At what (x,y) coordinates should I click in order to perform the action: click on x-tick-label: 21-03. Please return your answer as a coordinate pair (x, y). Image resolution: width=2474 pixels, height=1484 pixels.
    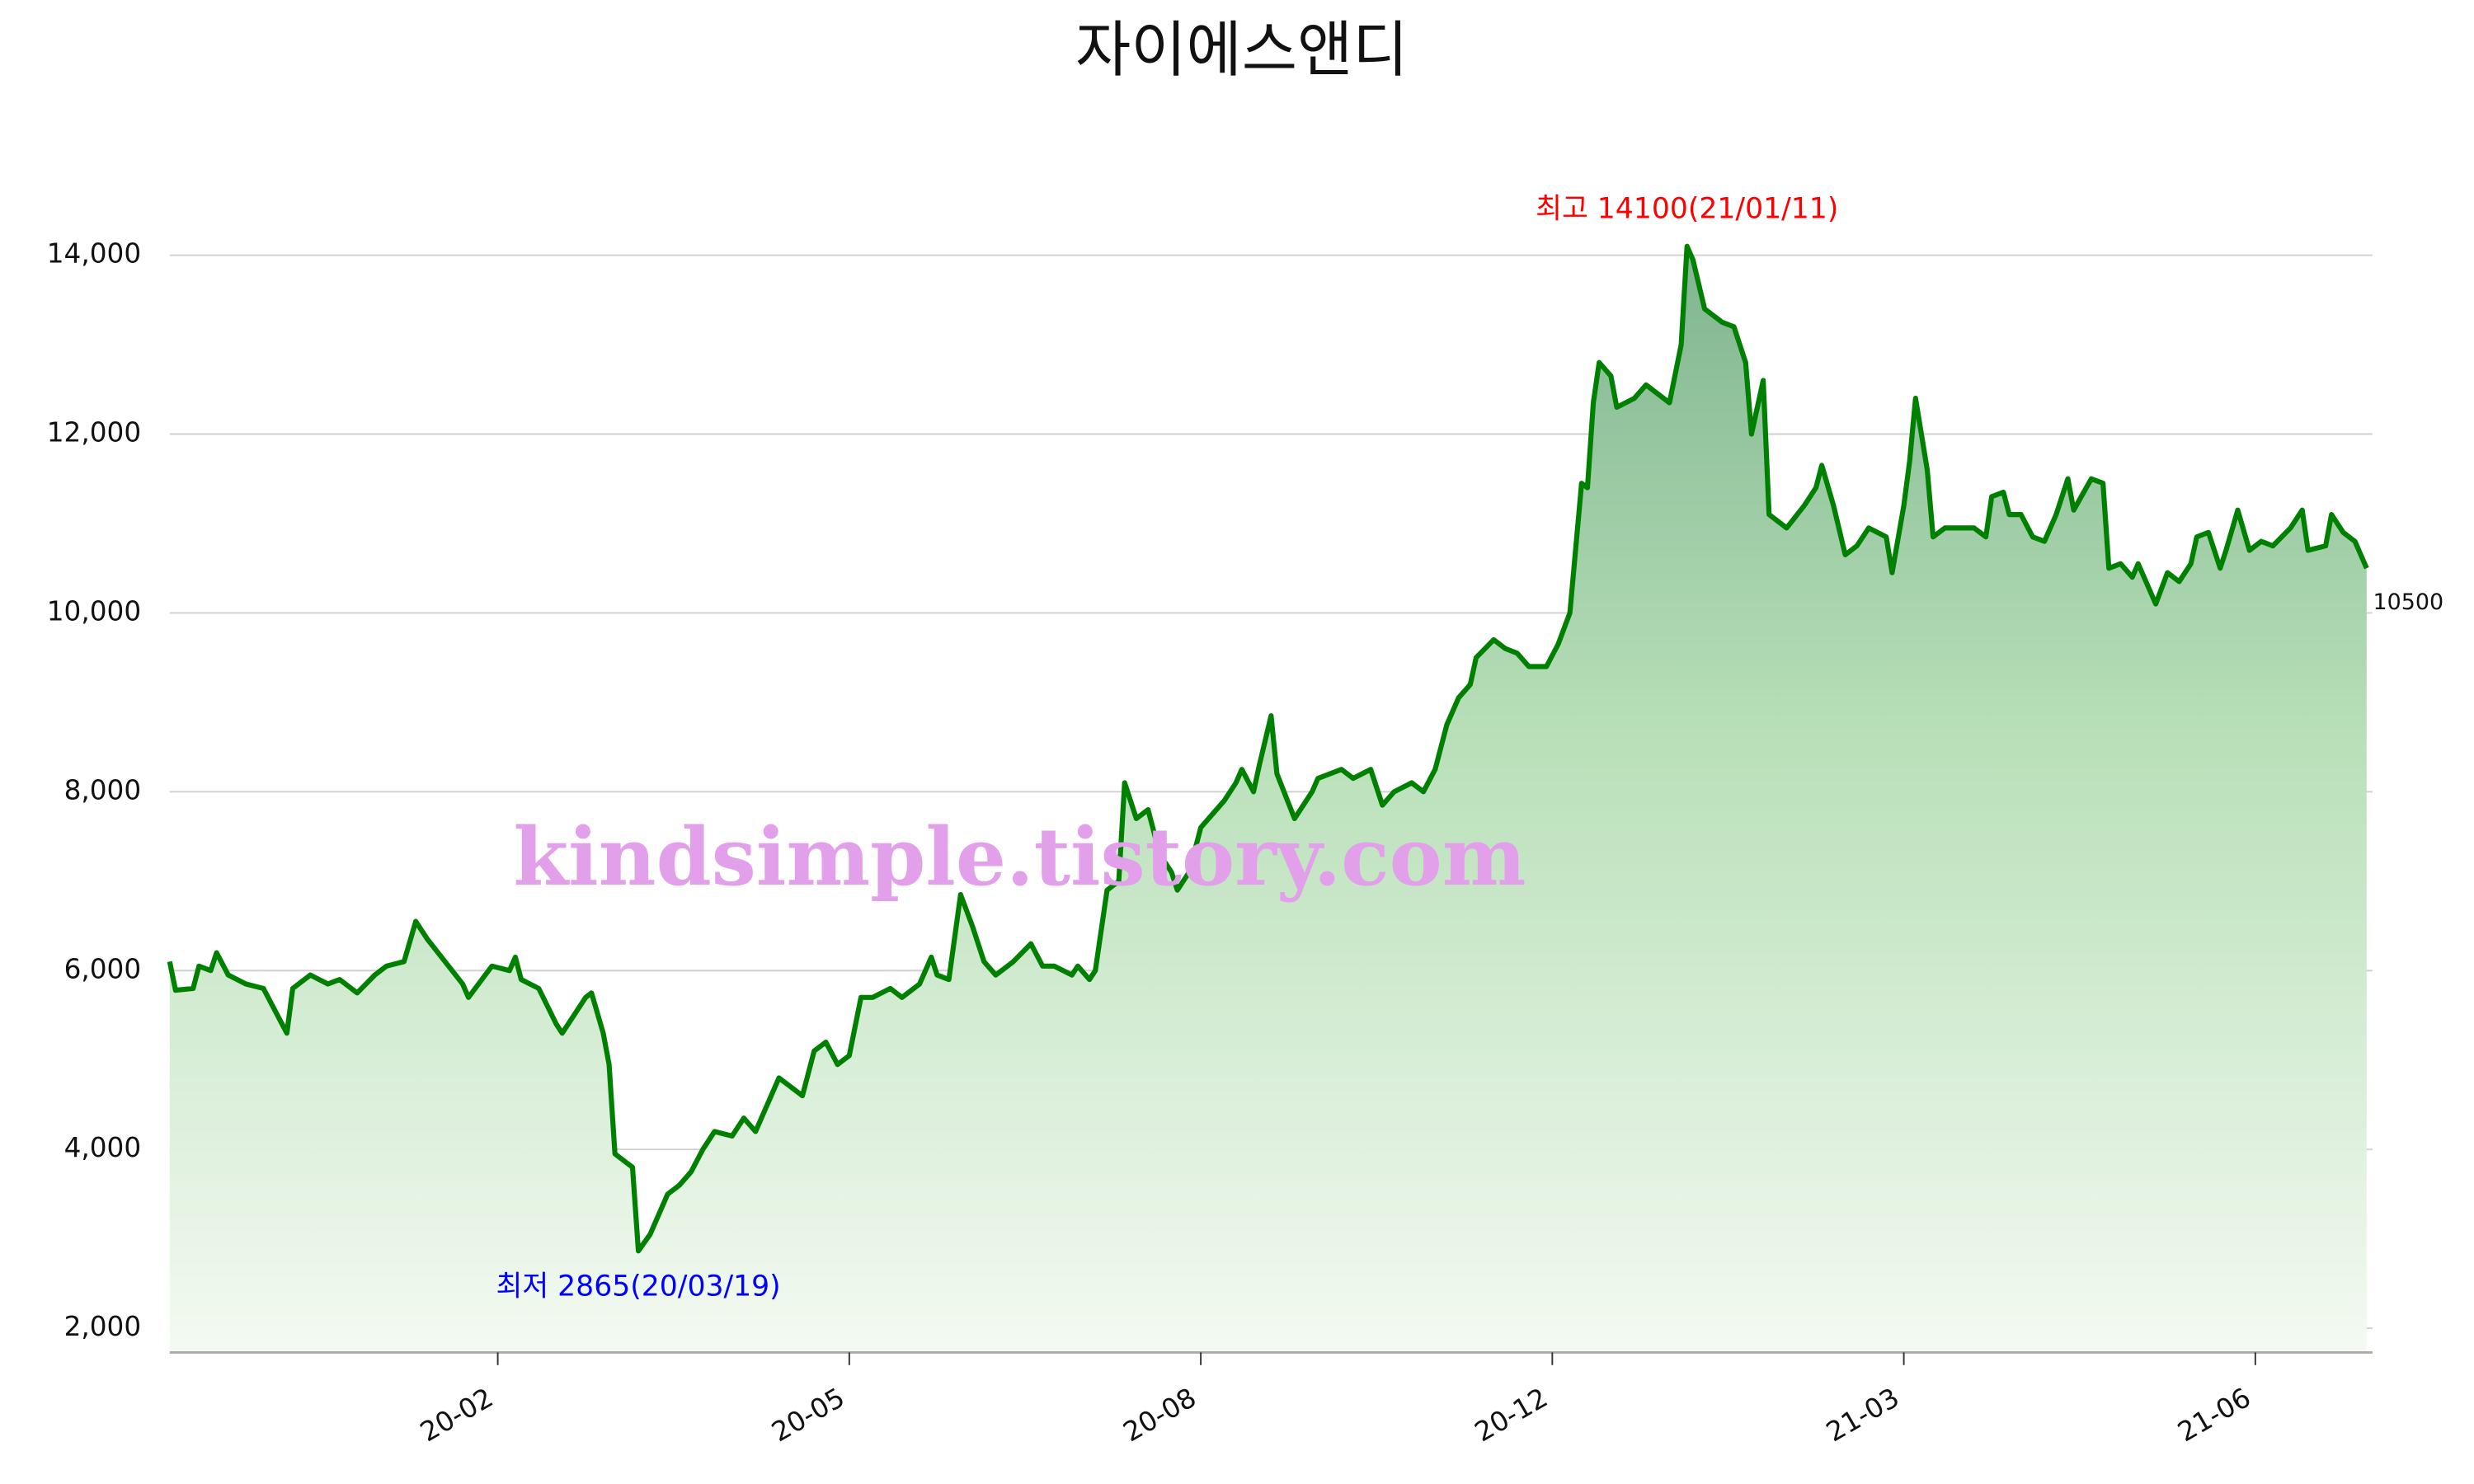
    Looking at the image, I should click on (1862, 1415).